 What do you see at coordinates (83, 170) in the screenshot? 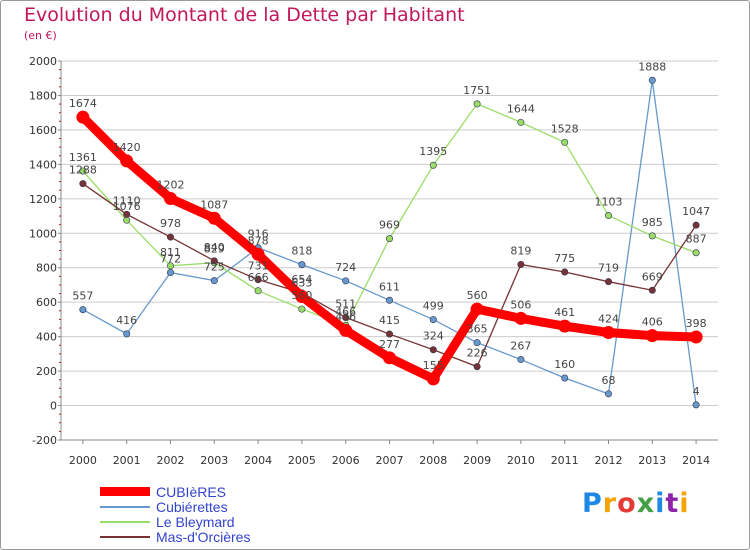
I see `data-label: 1288` at bounding box center [83, 170].